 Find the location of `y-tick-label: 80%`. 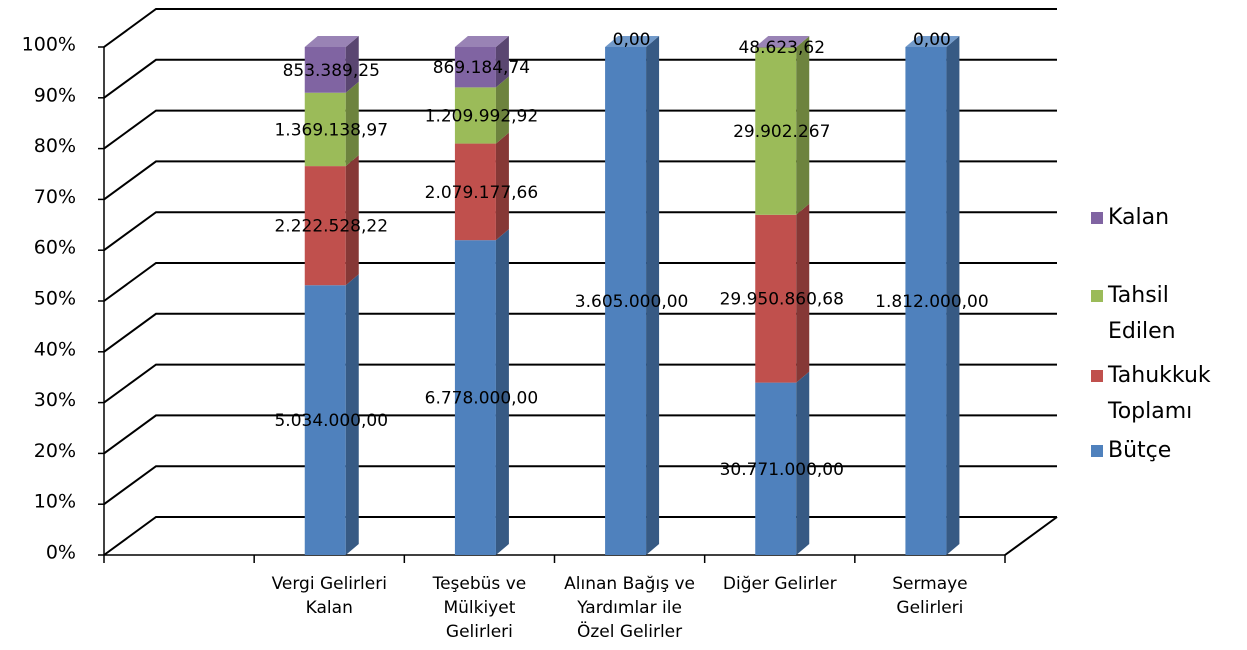

y-tick-label: 80% is located at coordinates (55, 146).